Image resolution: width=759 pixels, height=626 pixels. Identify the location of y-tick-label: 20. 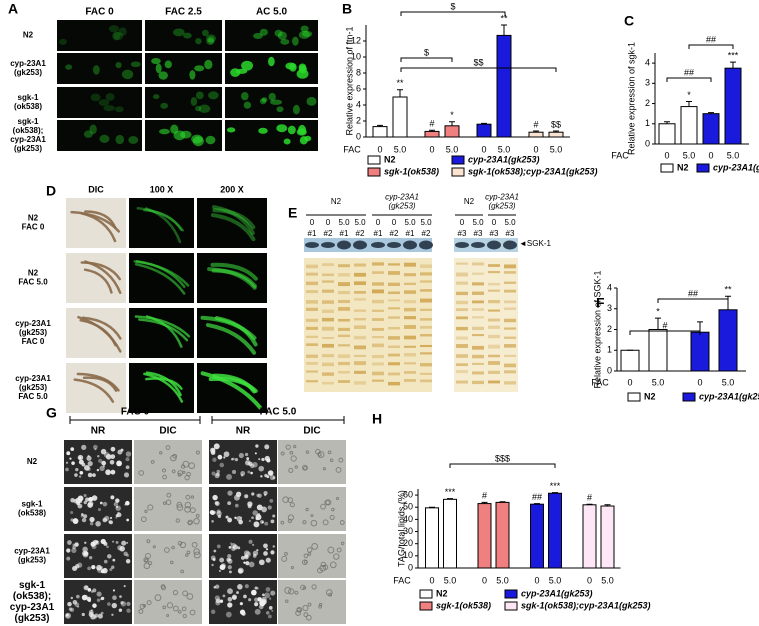
(408, 543).